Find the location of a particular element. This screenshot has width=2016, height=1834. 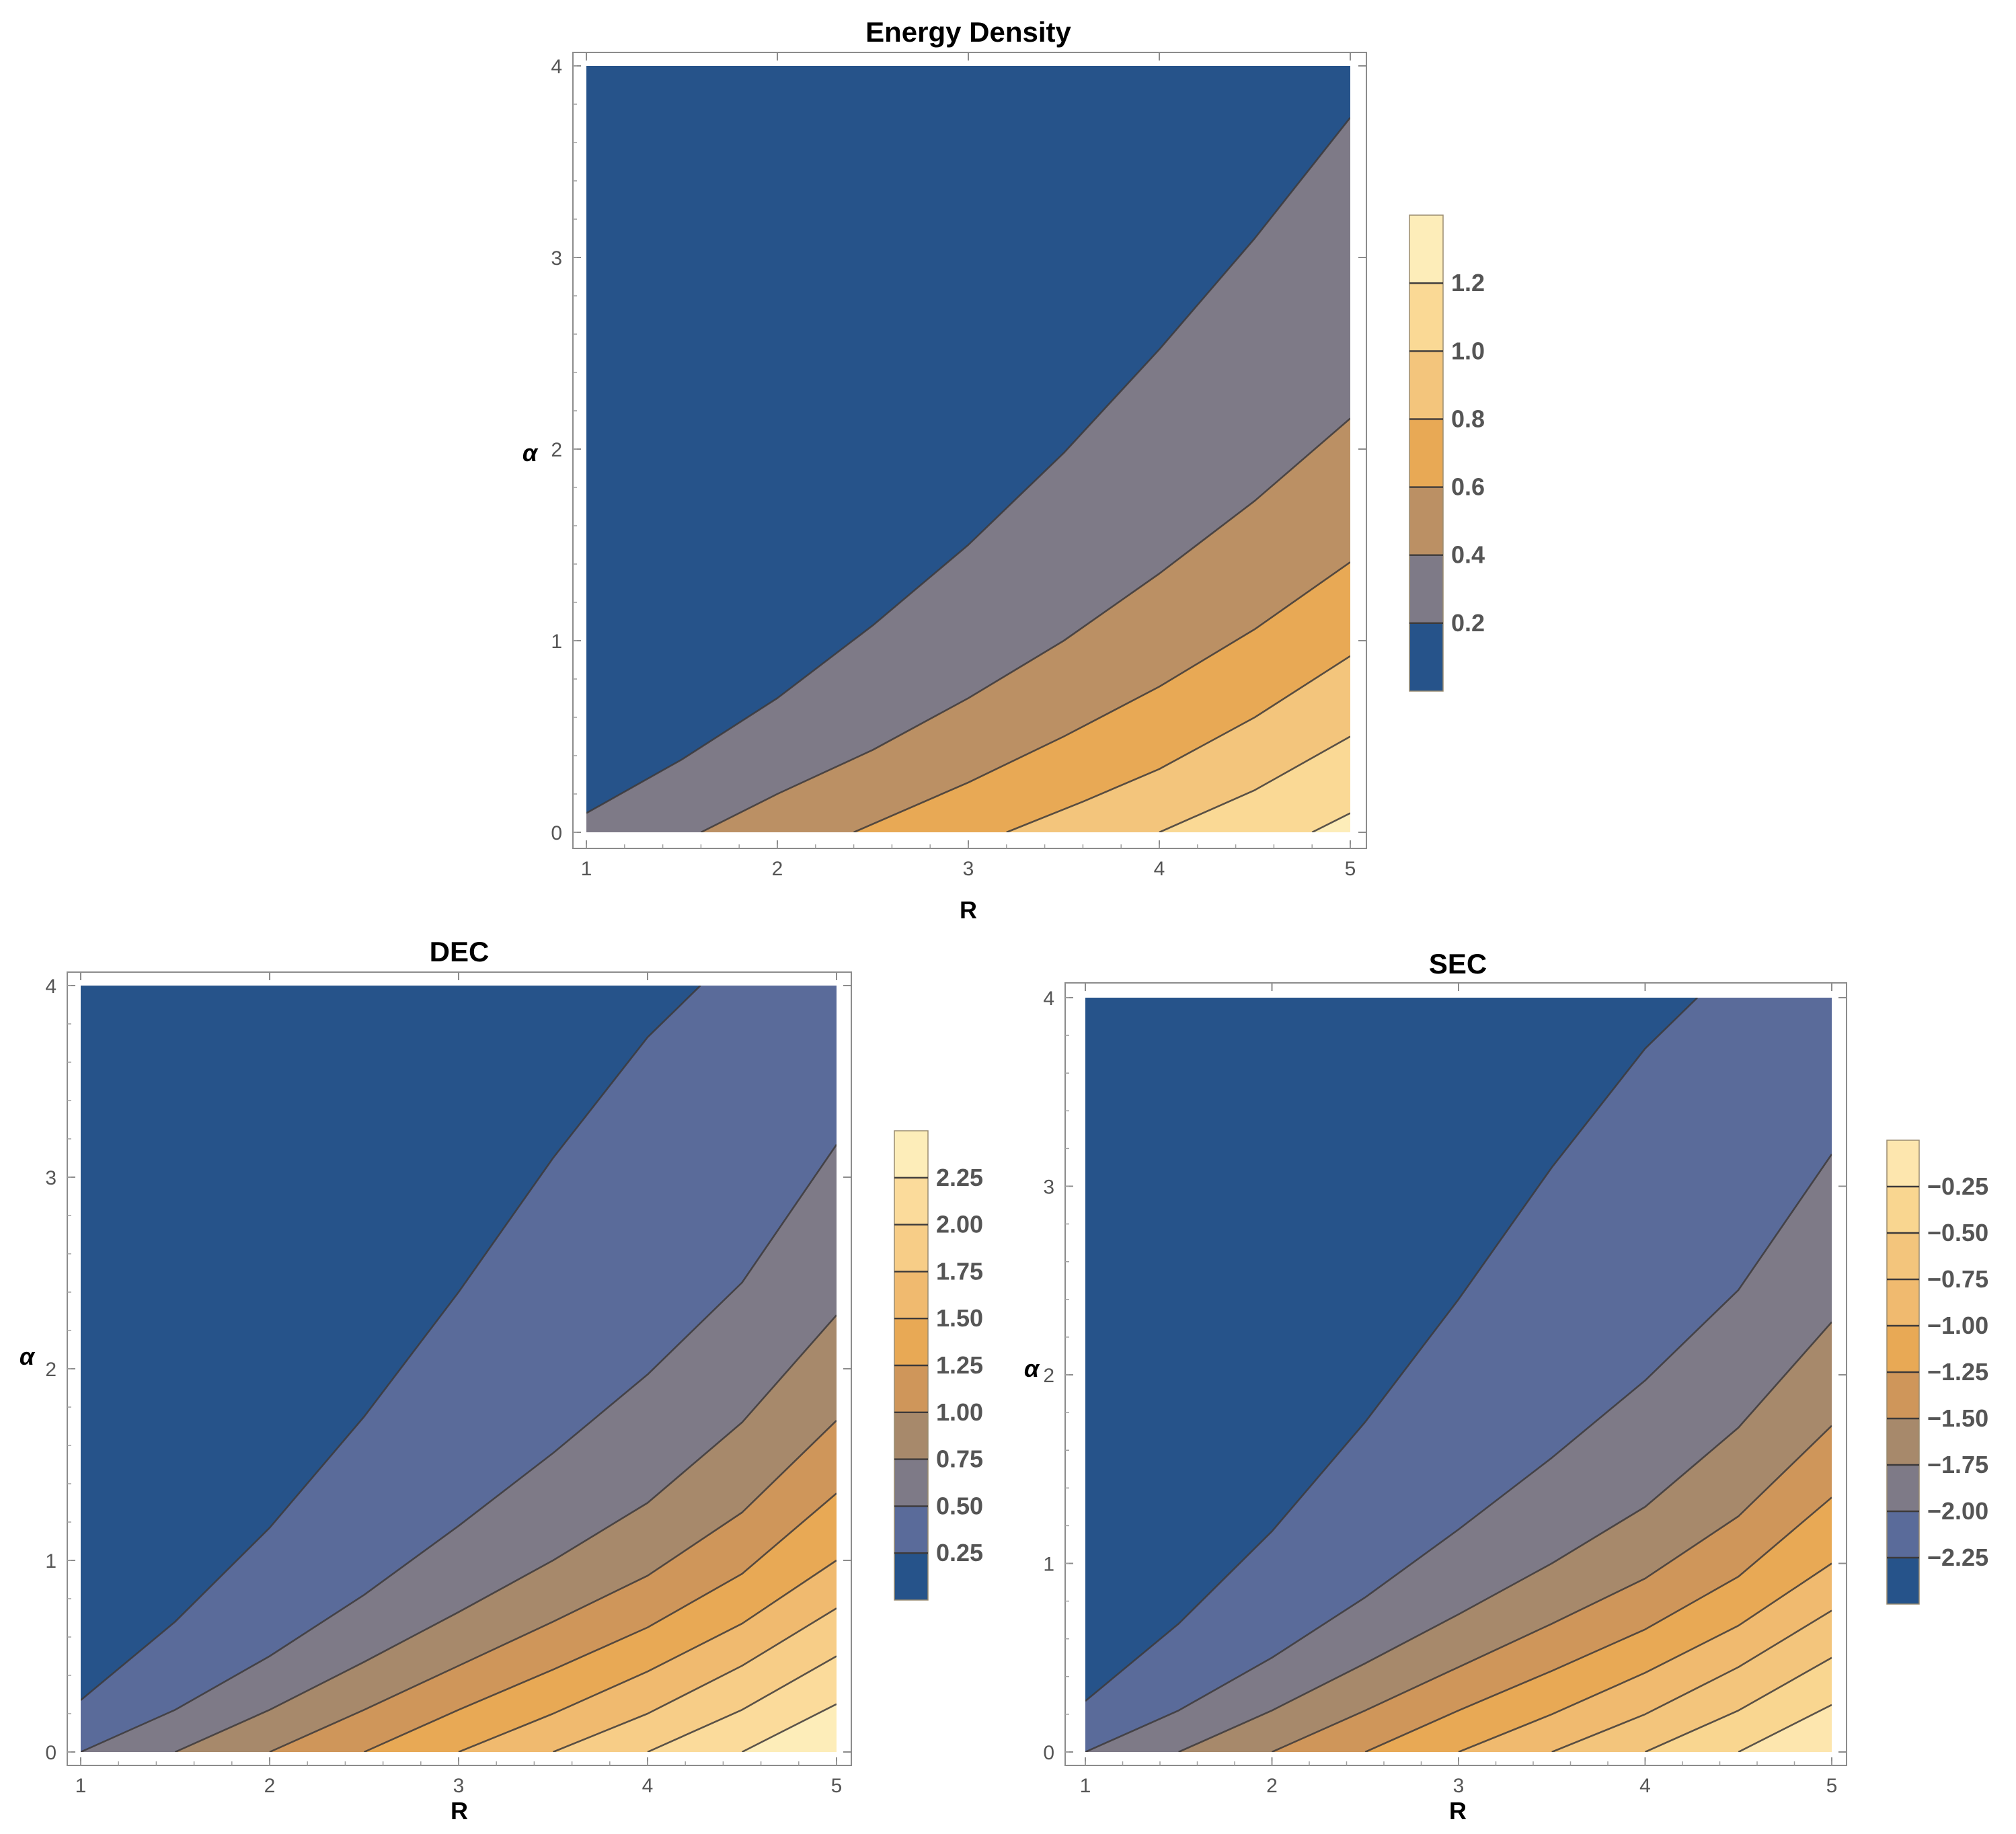

sec-xtick-label-4: 5 is located at coordinates (1832, 1786).